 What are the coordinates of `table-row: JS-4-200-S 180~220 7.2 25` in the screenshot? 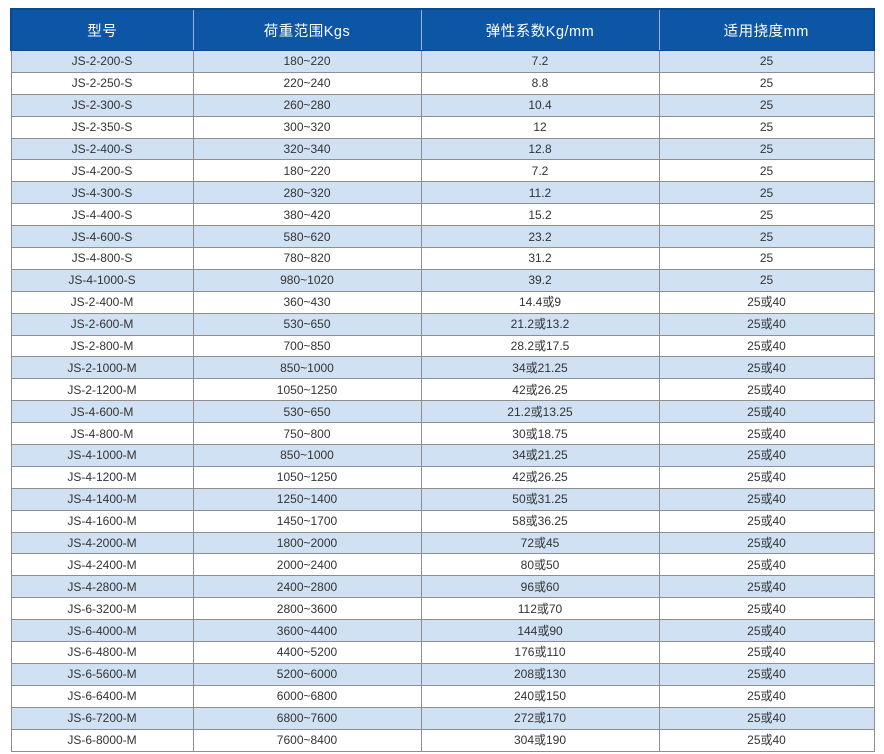 It's located at (442, 171).